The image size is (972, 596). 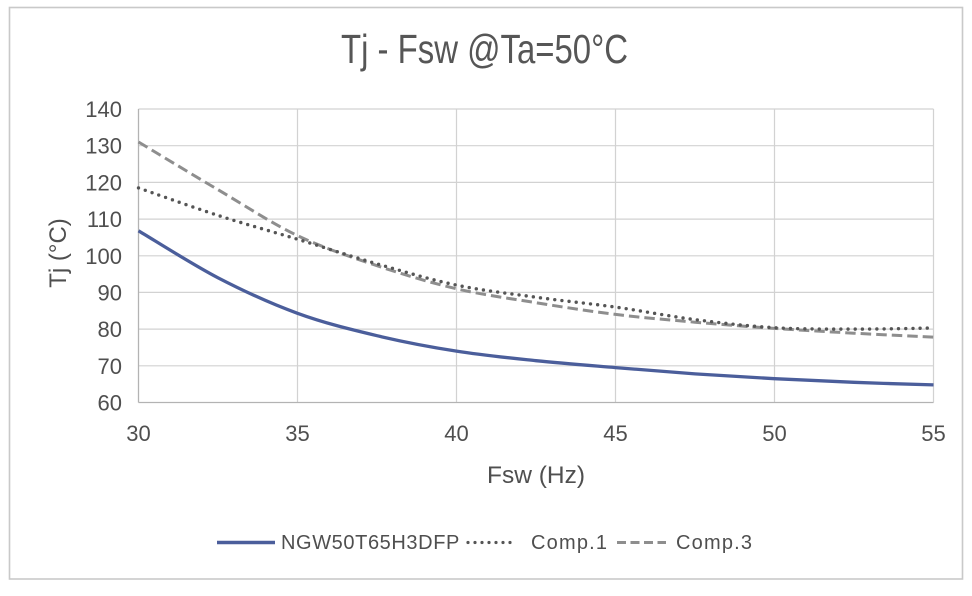 I want to click on svg-text: 130, so click(x=103, y=146).